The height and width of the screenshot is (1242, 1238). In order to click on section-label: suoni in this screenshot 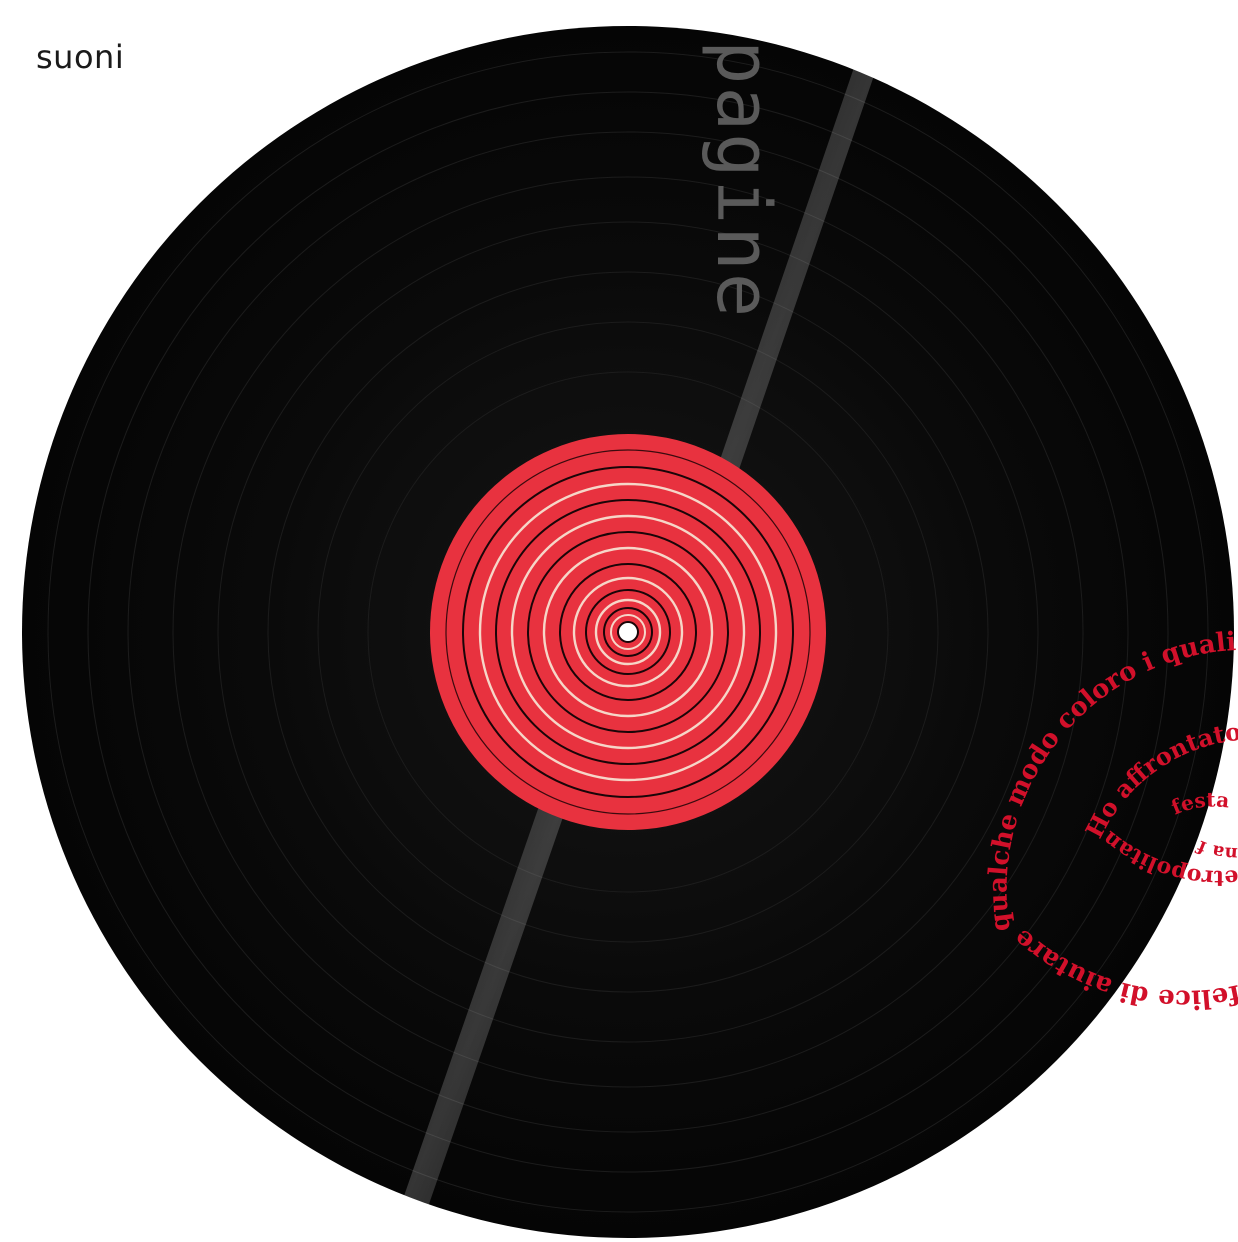, I will do `click(80, 57)`.